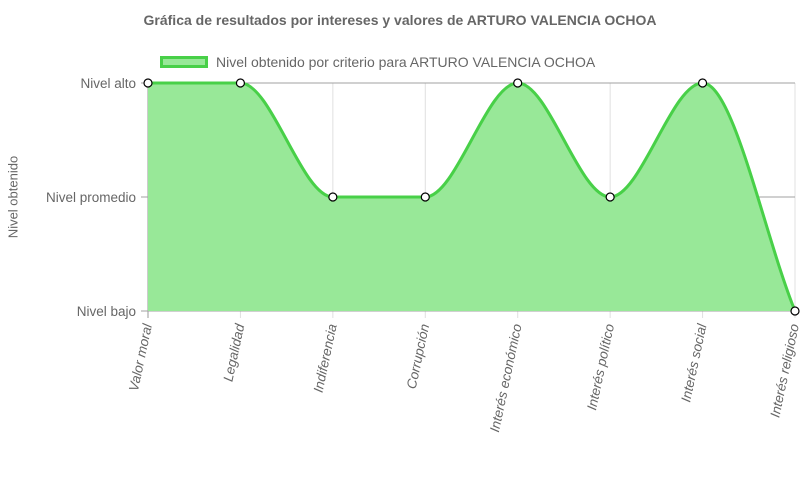  I want to click on x-tick-label: Interés social, so click(693, 363).